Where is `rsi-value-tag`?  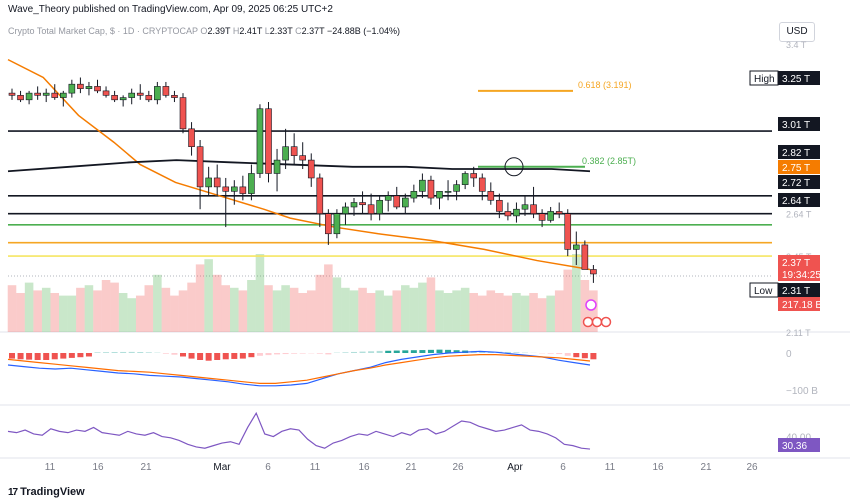 rsi-value-tag is located at coordinates (799, 445).